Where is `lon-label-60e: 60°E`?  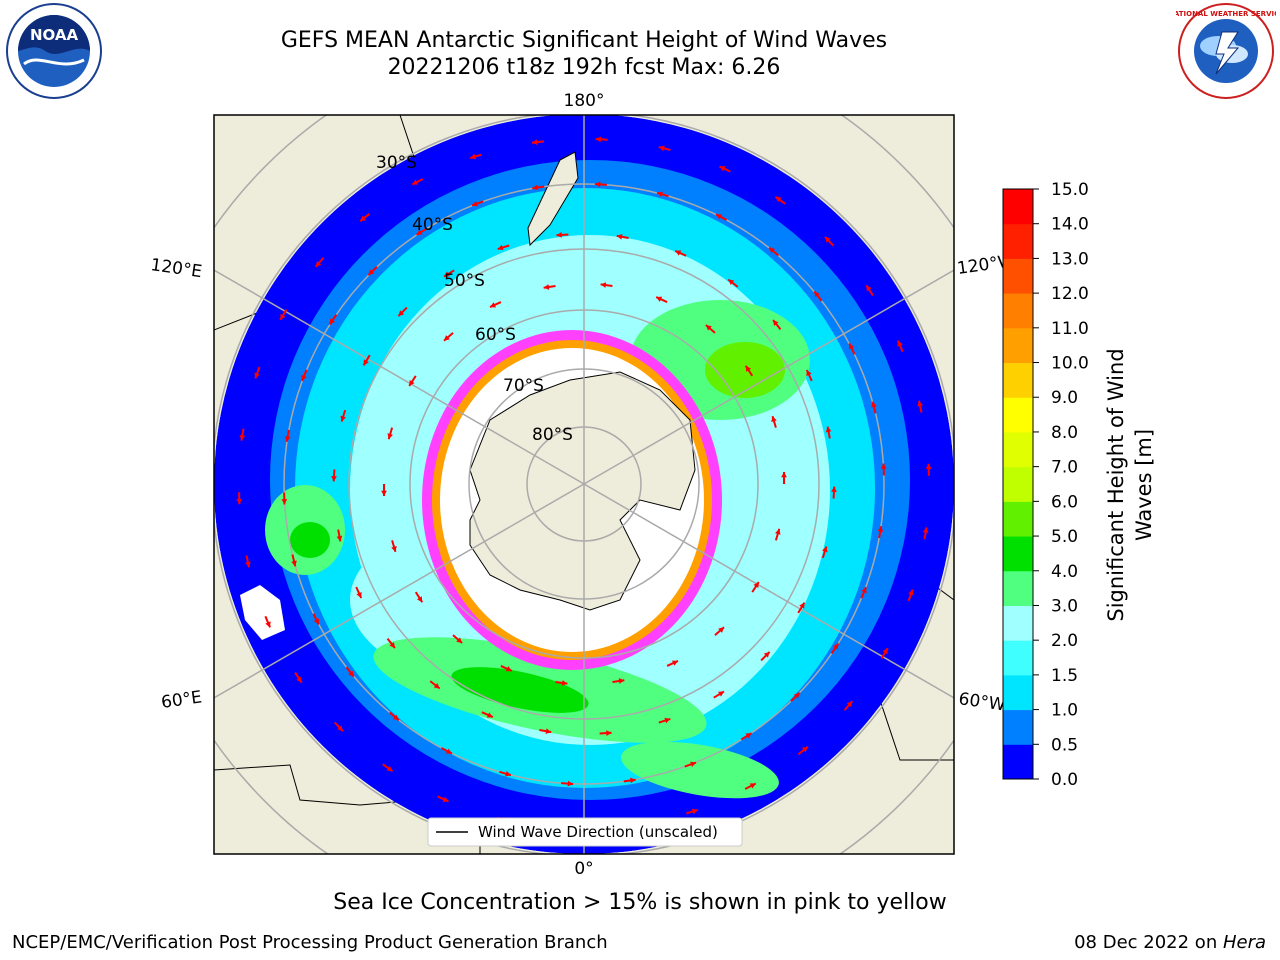 lon-label-60e: 60°E is located at coordinates (181, 699).